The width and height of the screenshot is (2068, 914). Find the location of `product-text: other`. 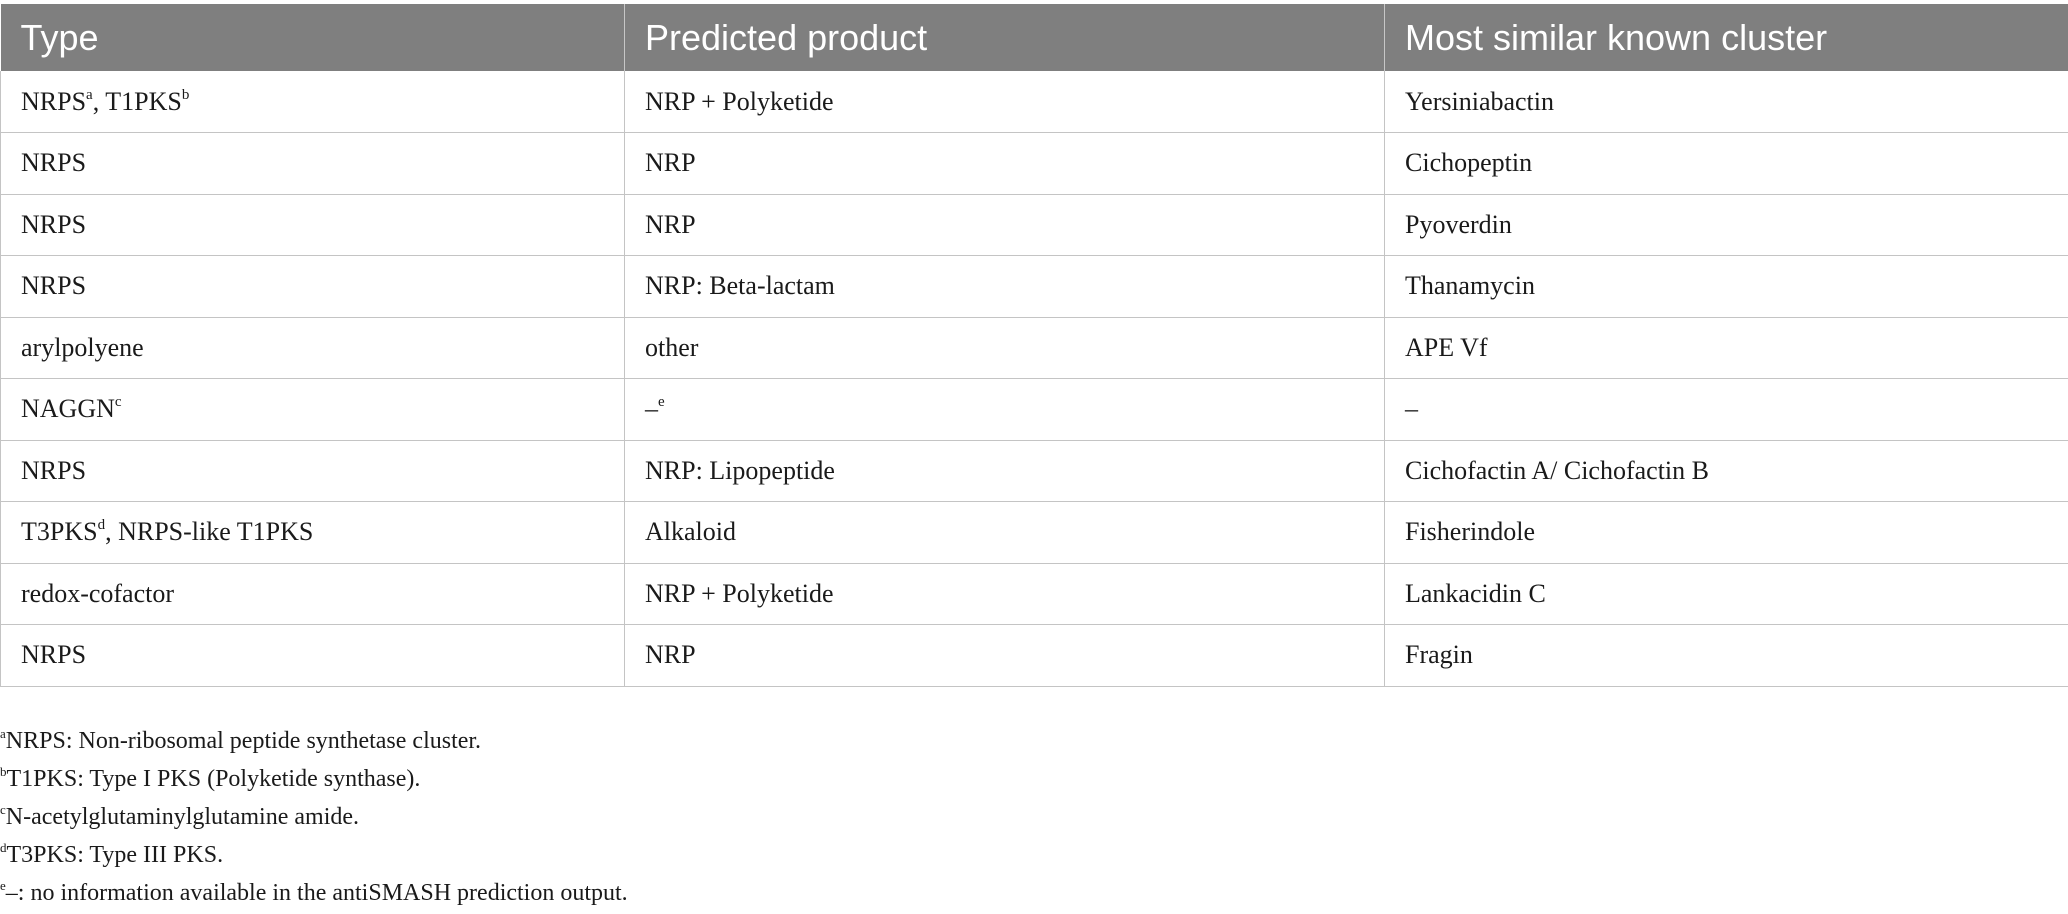

product-text: other is located at coordinates (672, 347).